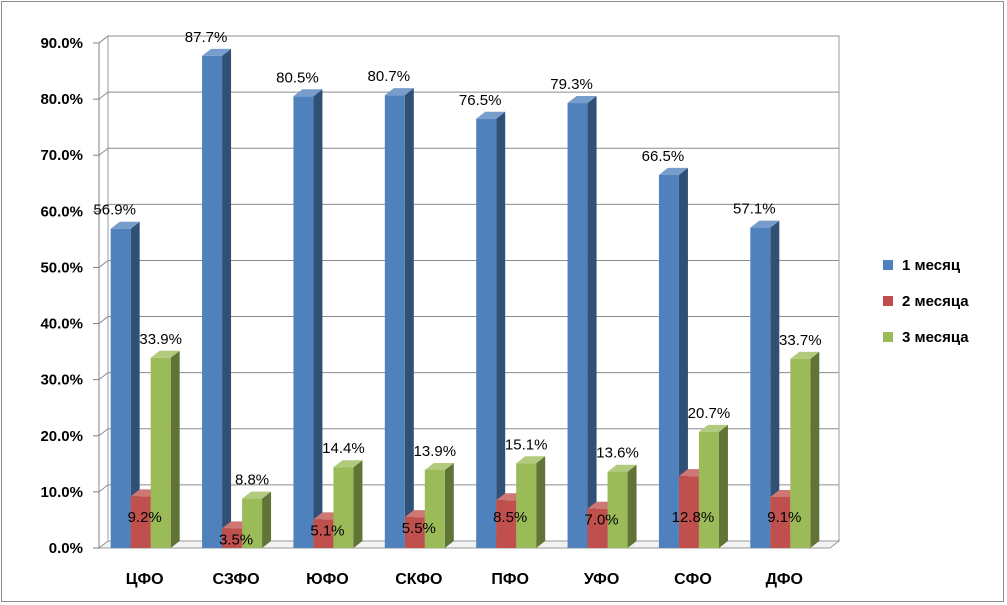 The width and height of the screenshot is (1007, 605). I want to click on y-tick-label: 20.0%, so click(61, 436).